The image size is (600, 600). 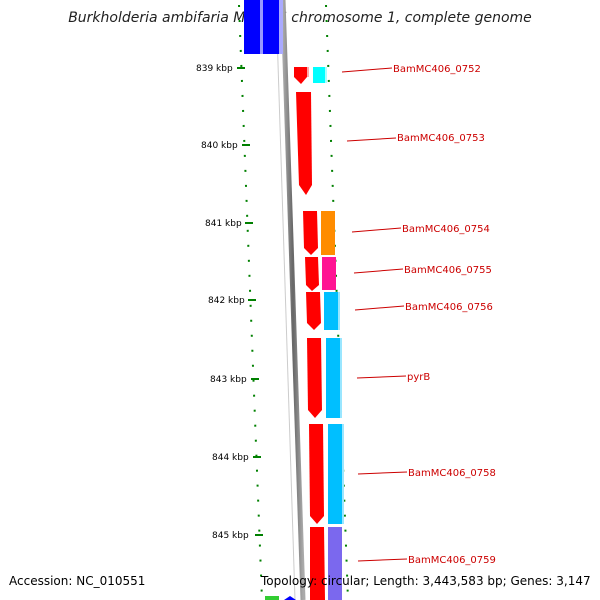 I want to click on tick-label: 845 kbp, so click(x=230, y=536).